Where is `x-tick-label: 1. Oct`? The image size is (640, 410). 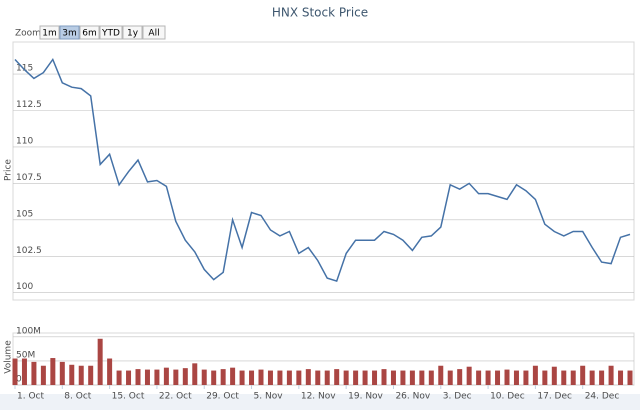
x-tick-label: 1. Oct is located at coordinates (30, 397).